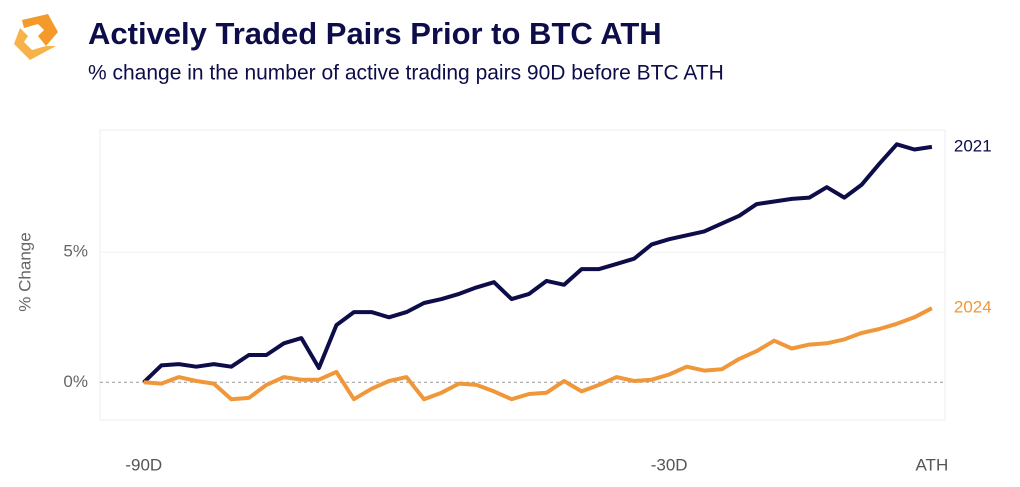 The width and height of the screenshot is (1020, 487). Describe the element at coordinates (24, 271) in the screenshot. I see `y-axis-label: % Change` at that location.